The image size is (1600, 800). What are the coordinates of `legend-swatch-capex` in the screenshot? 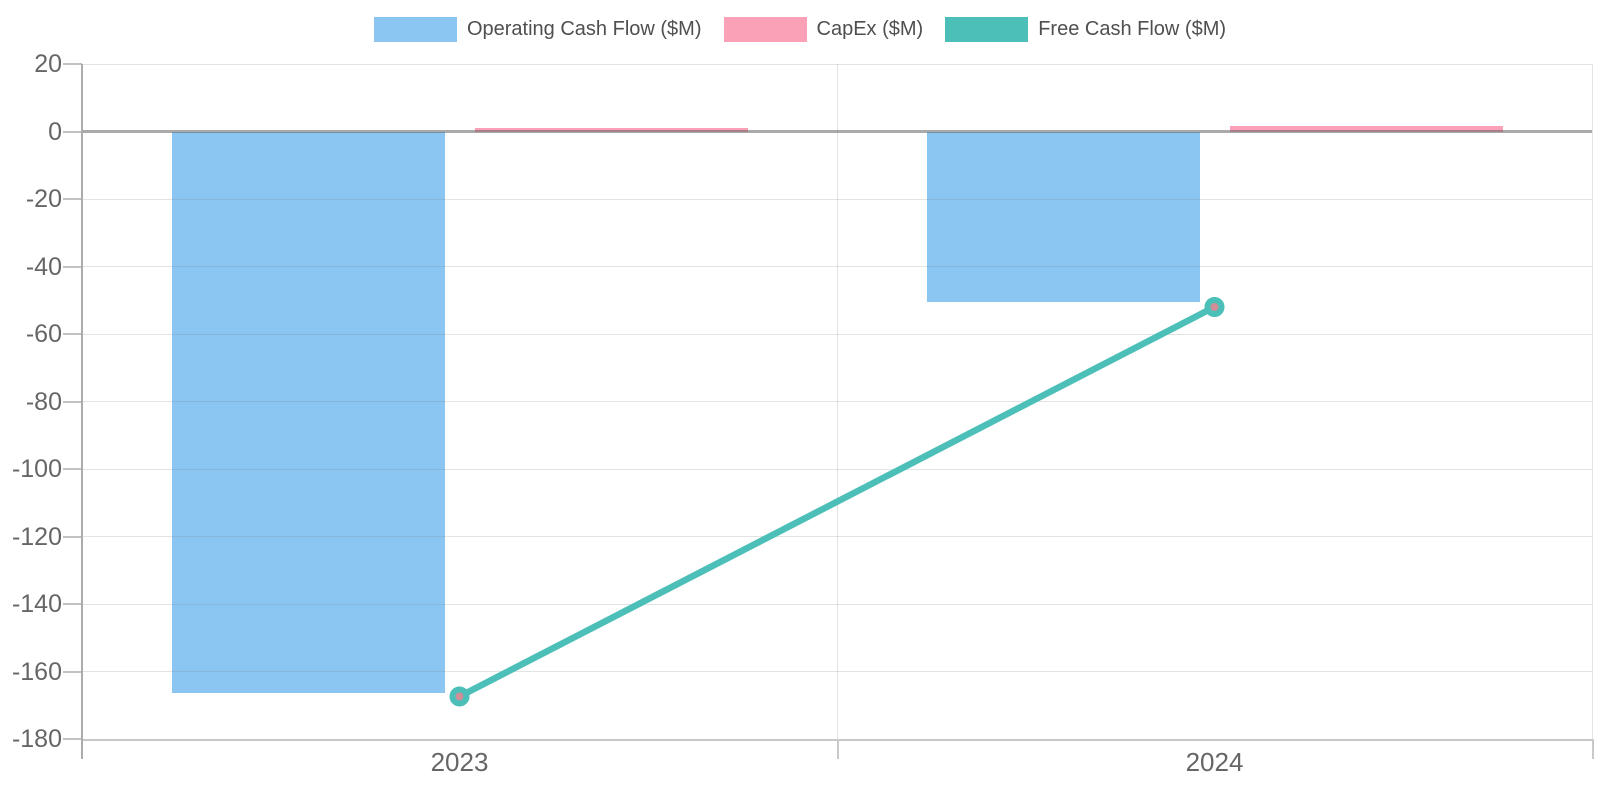 It's located at (765, 29).